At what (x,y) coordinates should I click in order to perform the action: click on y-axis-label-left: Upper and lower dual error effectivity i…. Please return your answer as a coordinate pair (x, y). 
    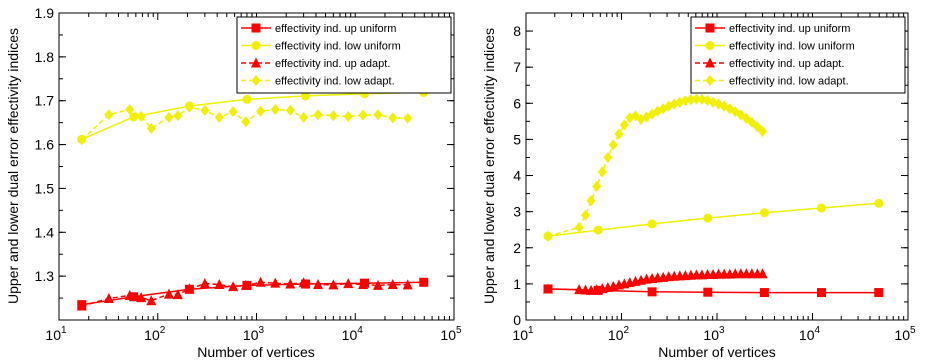
    Looking at the image, I should click on (13, 166).